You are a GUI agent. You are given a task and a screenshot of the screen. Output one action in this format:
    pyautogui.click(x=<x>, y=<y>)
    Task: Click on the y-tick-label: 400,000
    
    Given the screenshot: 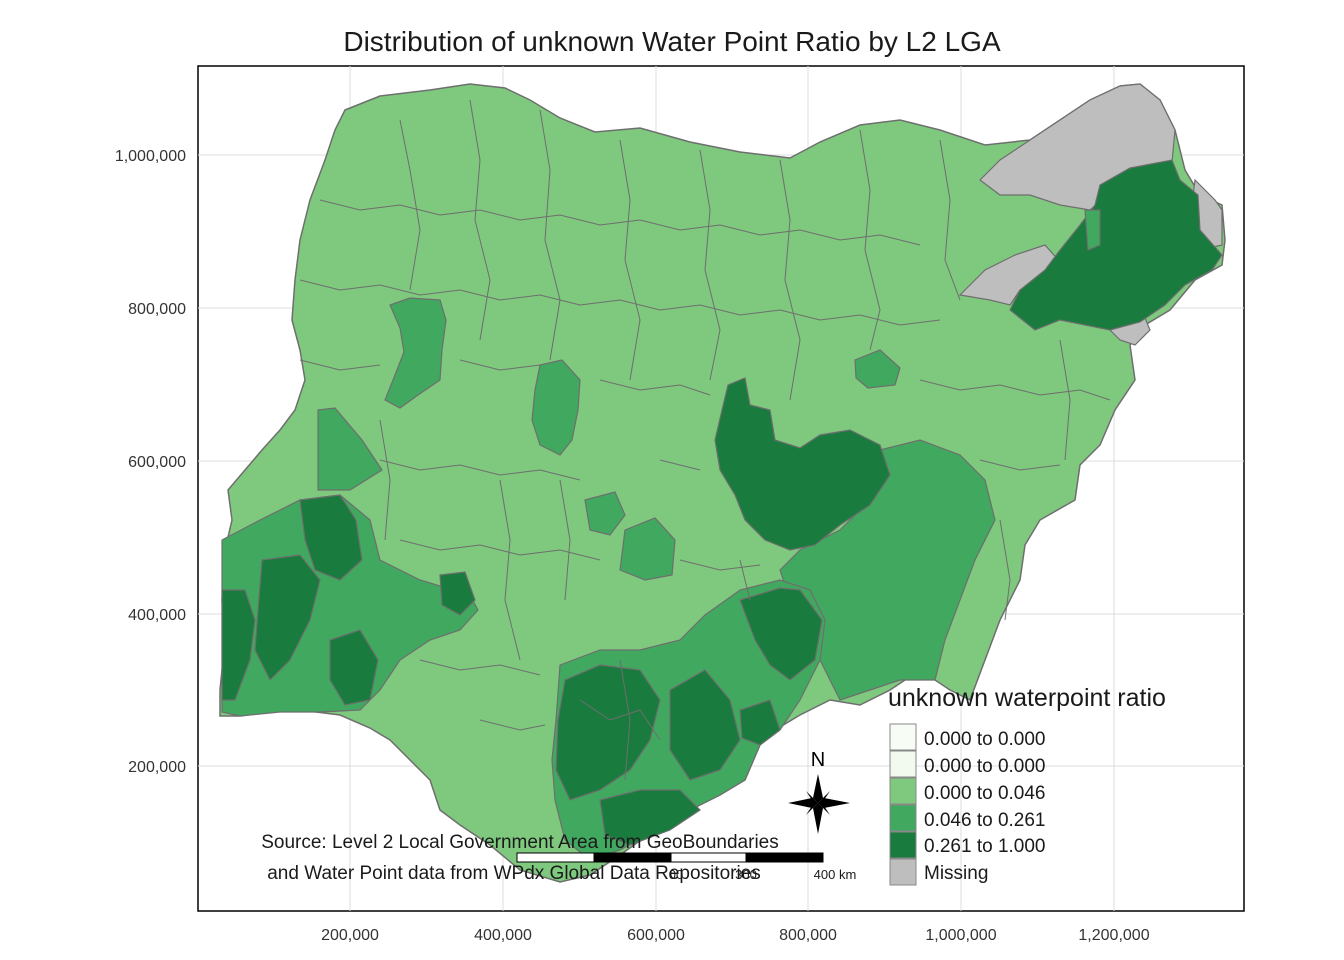 What is the action you would take?
    pyautogui.click(x=157, y=615)
    